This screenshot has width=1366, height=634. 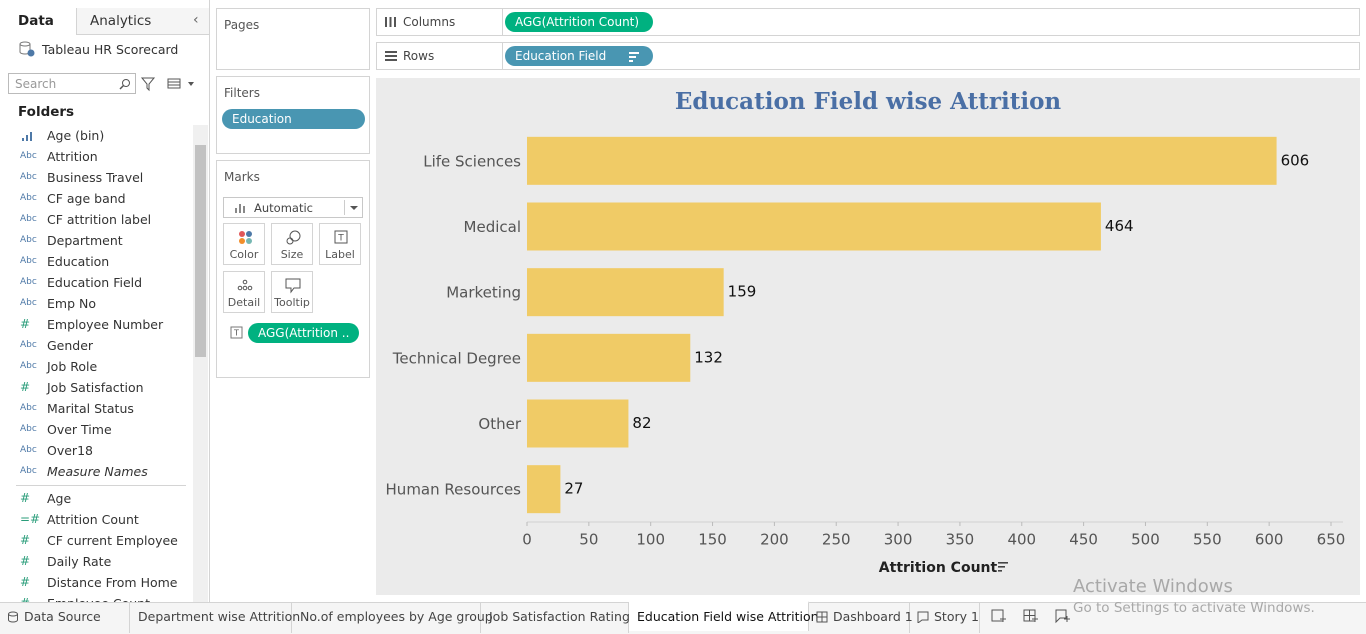 What do you see at coordinates (1003, 567) in the screenshot?
I see `axis-sort-icon` at bounding box center [1003, 567].